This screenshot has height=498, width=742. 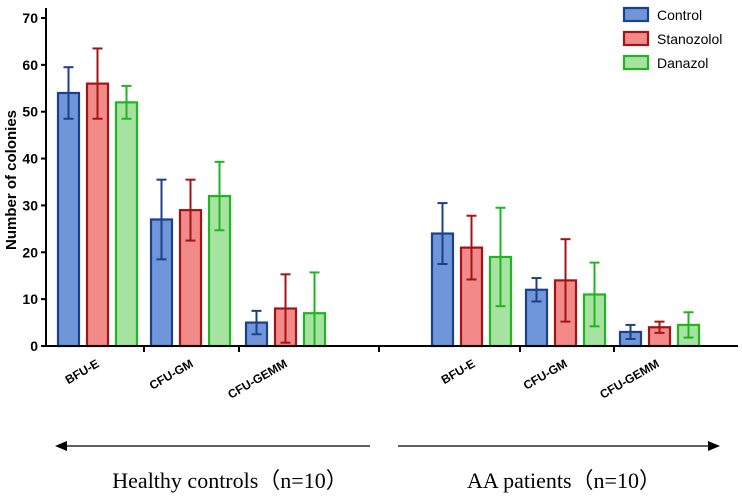 I want to click on group-label-healthy-controls: Healthy controls（n=10）, so click(x=229, y=480).